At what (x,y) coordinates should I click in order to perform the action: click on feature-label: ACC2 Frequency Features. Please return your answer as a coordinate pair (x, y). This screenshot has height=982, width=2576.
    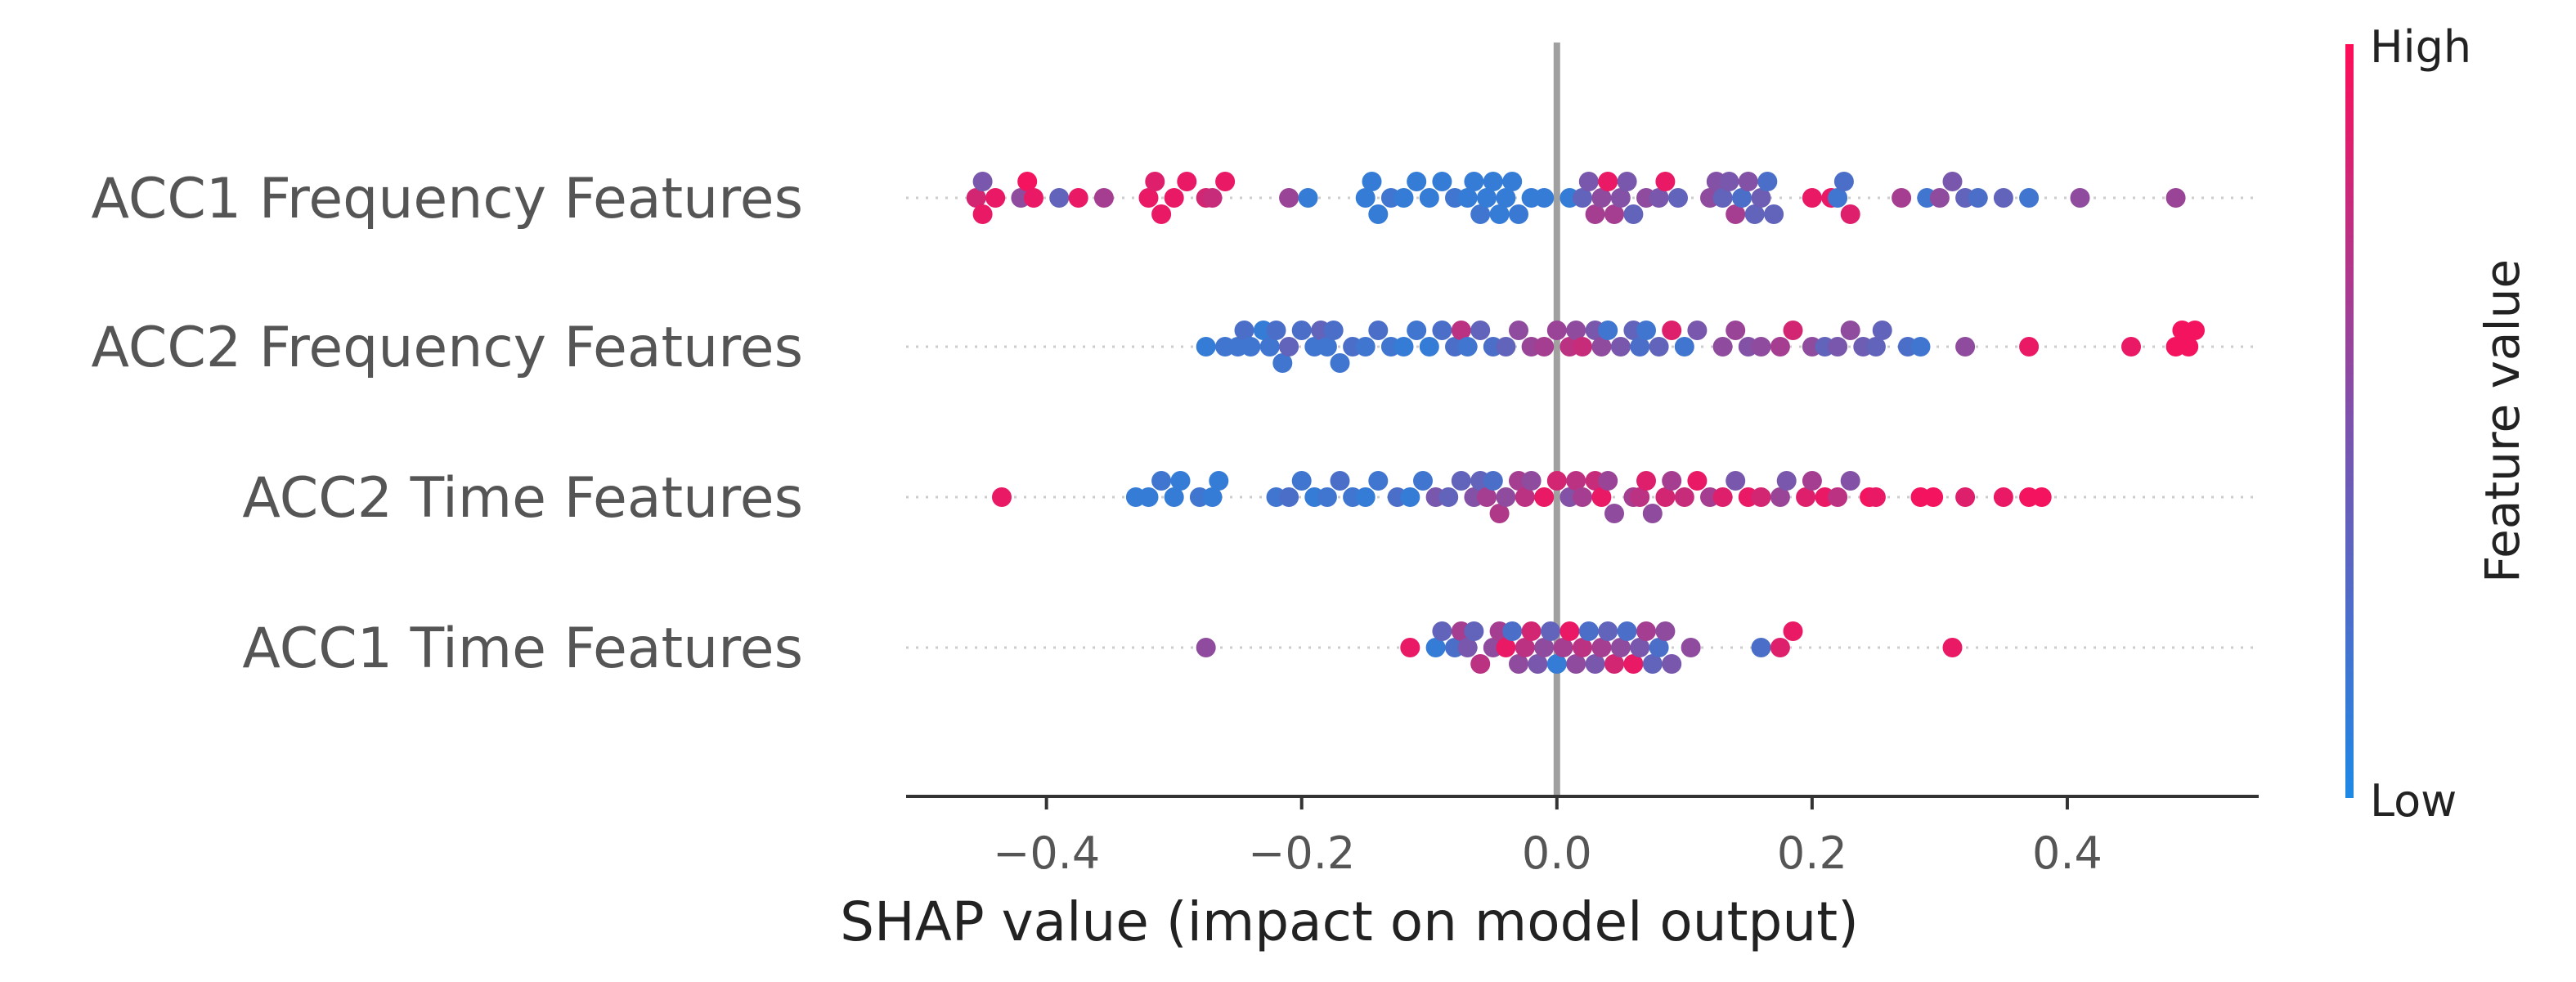
    Looking at the image, I should click on (448, 348).